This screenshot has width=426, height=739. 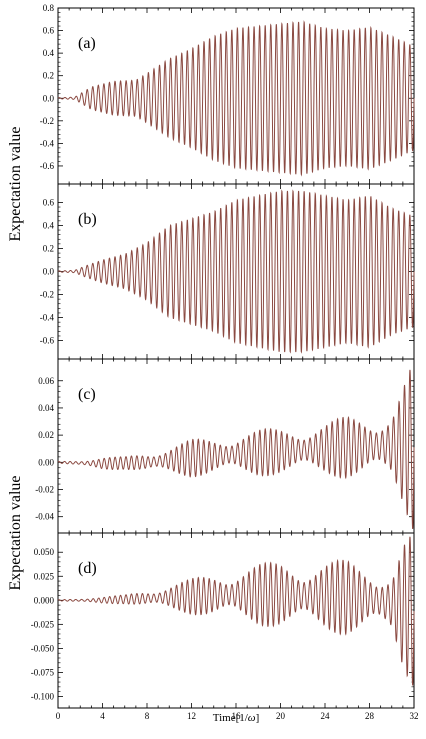 What do you see at coordinates (43, 624) in the screenshot?
I see `y-tick-label: -0.025` at bounding box center [43, 624].